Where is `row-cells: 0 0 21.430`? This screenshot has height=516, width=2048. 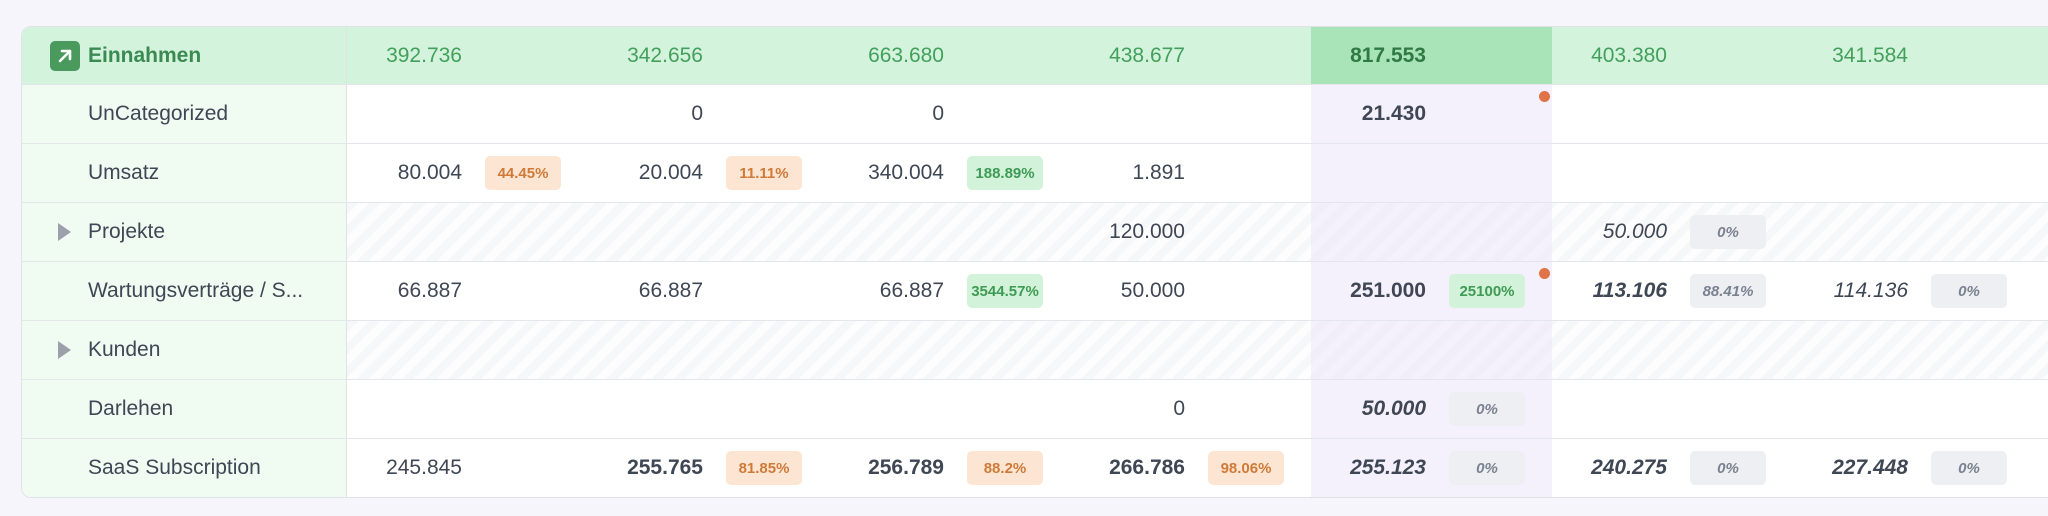 row-cells: 0 0 21.430 is located at coordinates (1197, 114).